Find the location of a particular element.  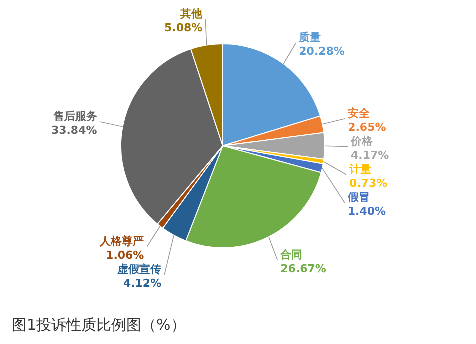

text: 图1投诉性质比例图（%） is located at coordinates (99, 325).